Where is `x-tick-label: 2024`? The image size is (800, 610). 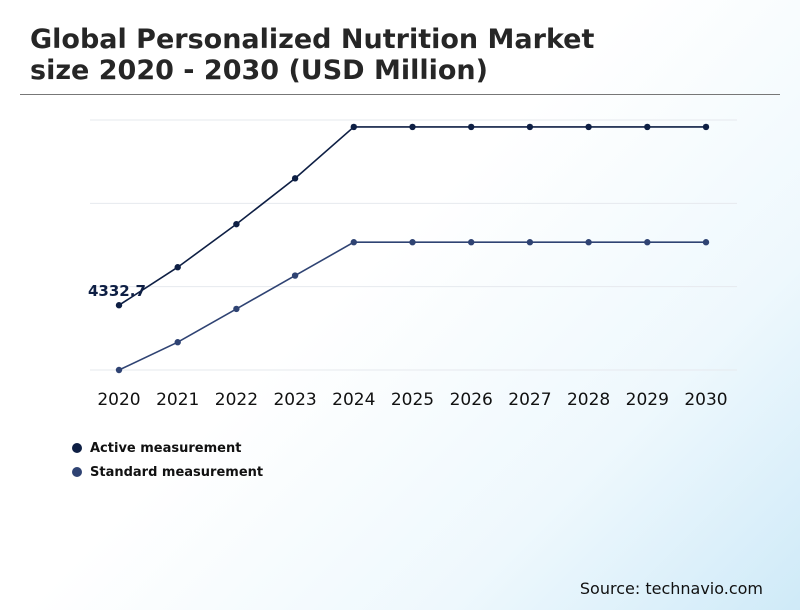 x-tick-label: 2024 is located at coordinates (353, 400).